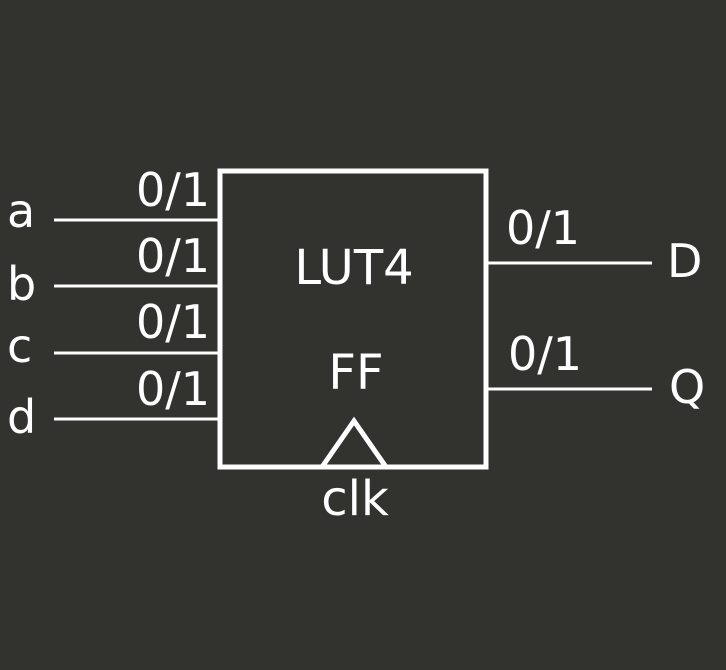 This screenshot has height=670, width=726. I want to click on output-label-d: D, so click(684, 261).